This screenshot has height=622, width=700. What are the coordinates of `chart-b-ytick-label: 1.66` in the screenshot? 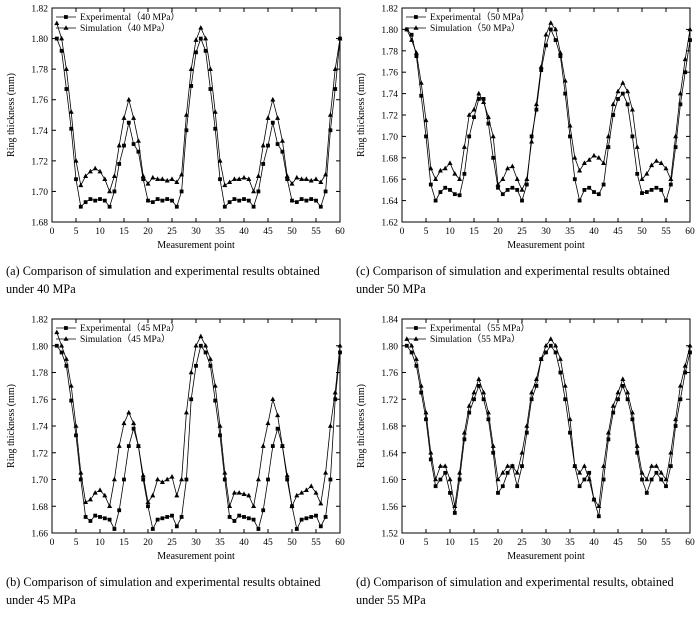 It's located at (39, 535).